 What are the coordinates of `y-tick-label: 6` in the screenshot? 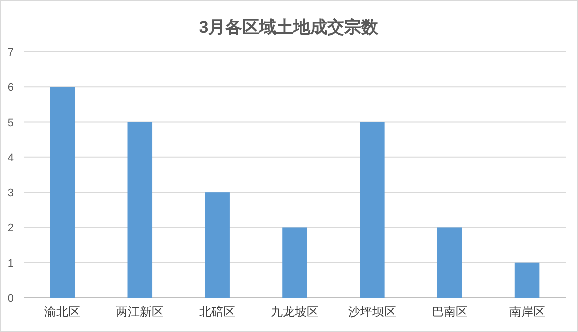 It's located at (11, 88).